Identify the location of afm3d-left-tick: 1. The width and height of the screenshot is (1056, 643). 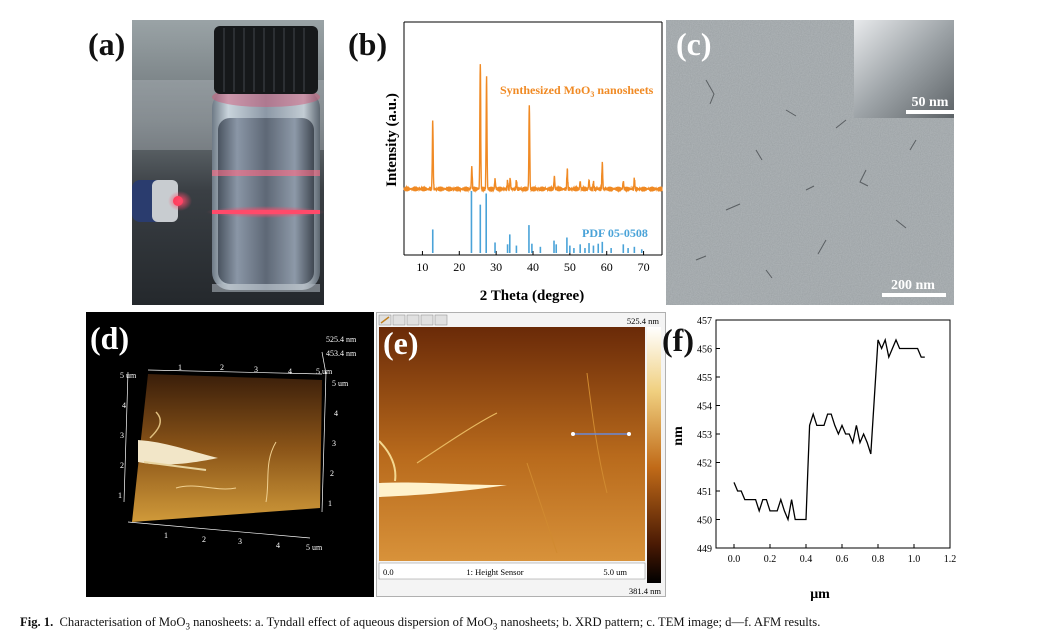
(120, 495).